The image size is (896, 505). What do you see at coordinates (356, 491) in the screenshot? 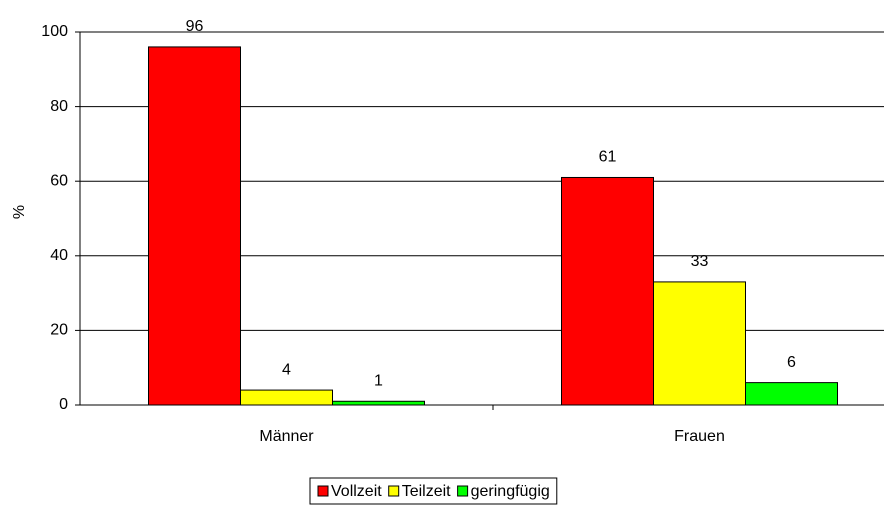
I see `legend-label: Vollzeit` at bounding box center [356, 491].